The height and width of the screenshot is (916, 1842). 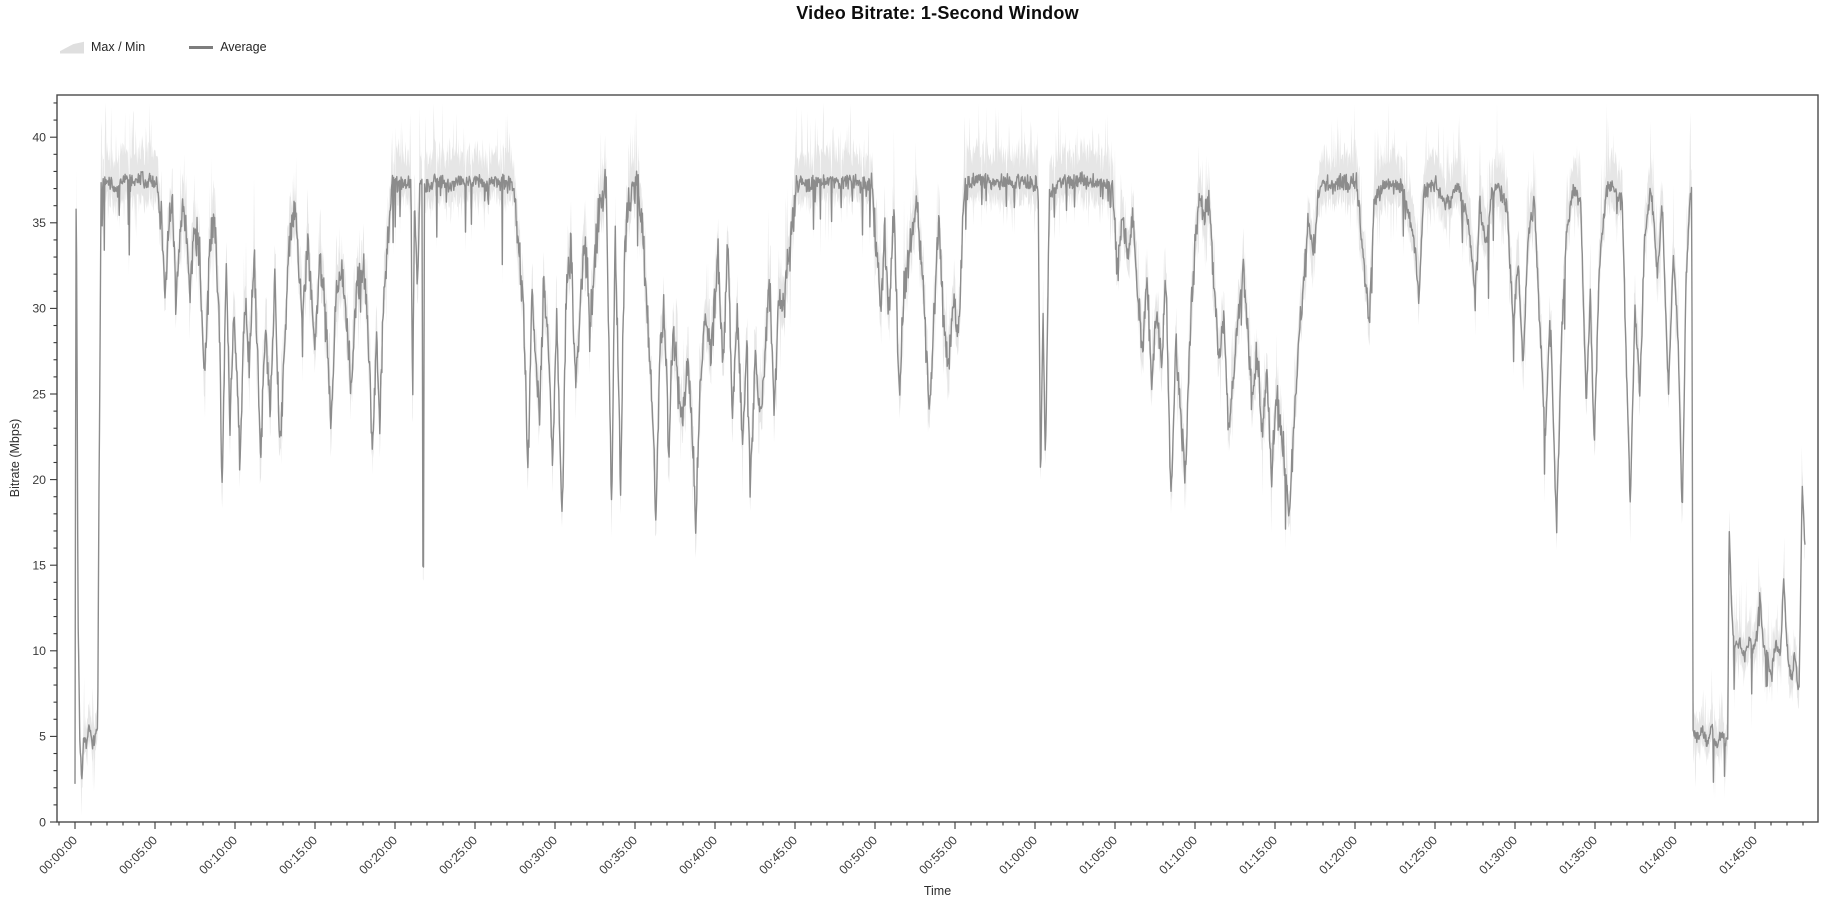 I want to click on svg-text: 00:50:00, so click(x=858, y=855).